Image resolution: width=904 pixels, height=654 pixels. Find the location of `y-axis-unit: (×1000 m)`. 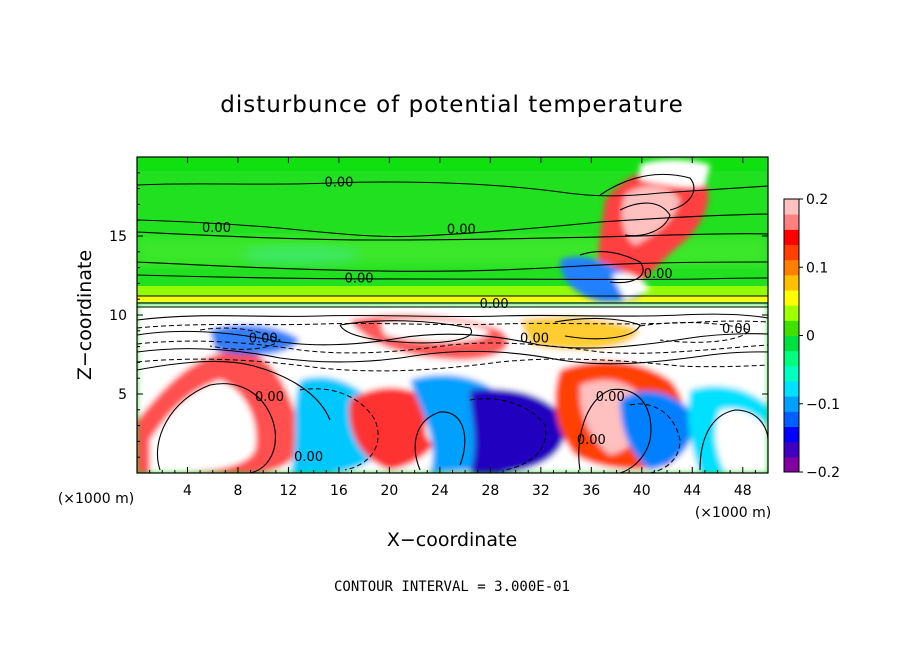

y-axis-unit: (×1000 m) is located at coordinates (96, 499).